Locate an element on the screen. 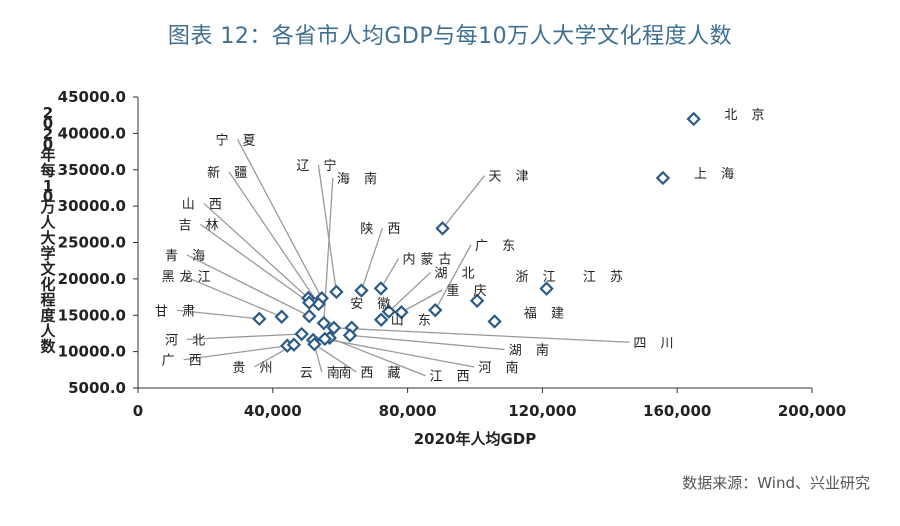  y-tick-label: 10000.0 is located at coordinates (92, 352).